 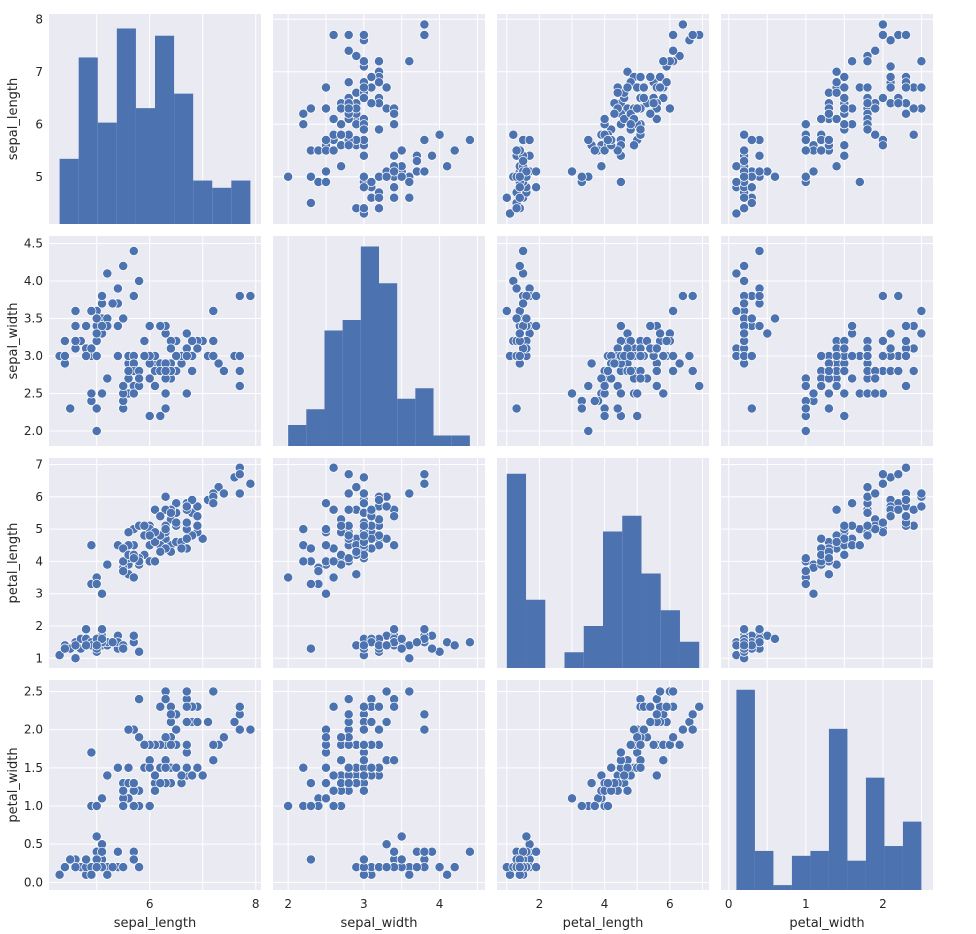 I want to click on ytick-label: 0.0, so click(x=33, y=882).